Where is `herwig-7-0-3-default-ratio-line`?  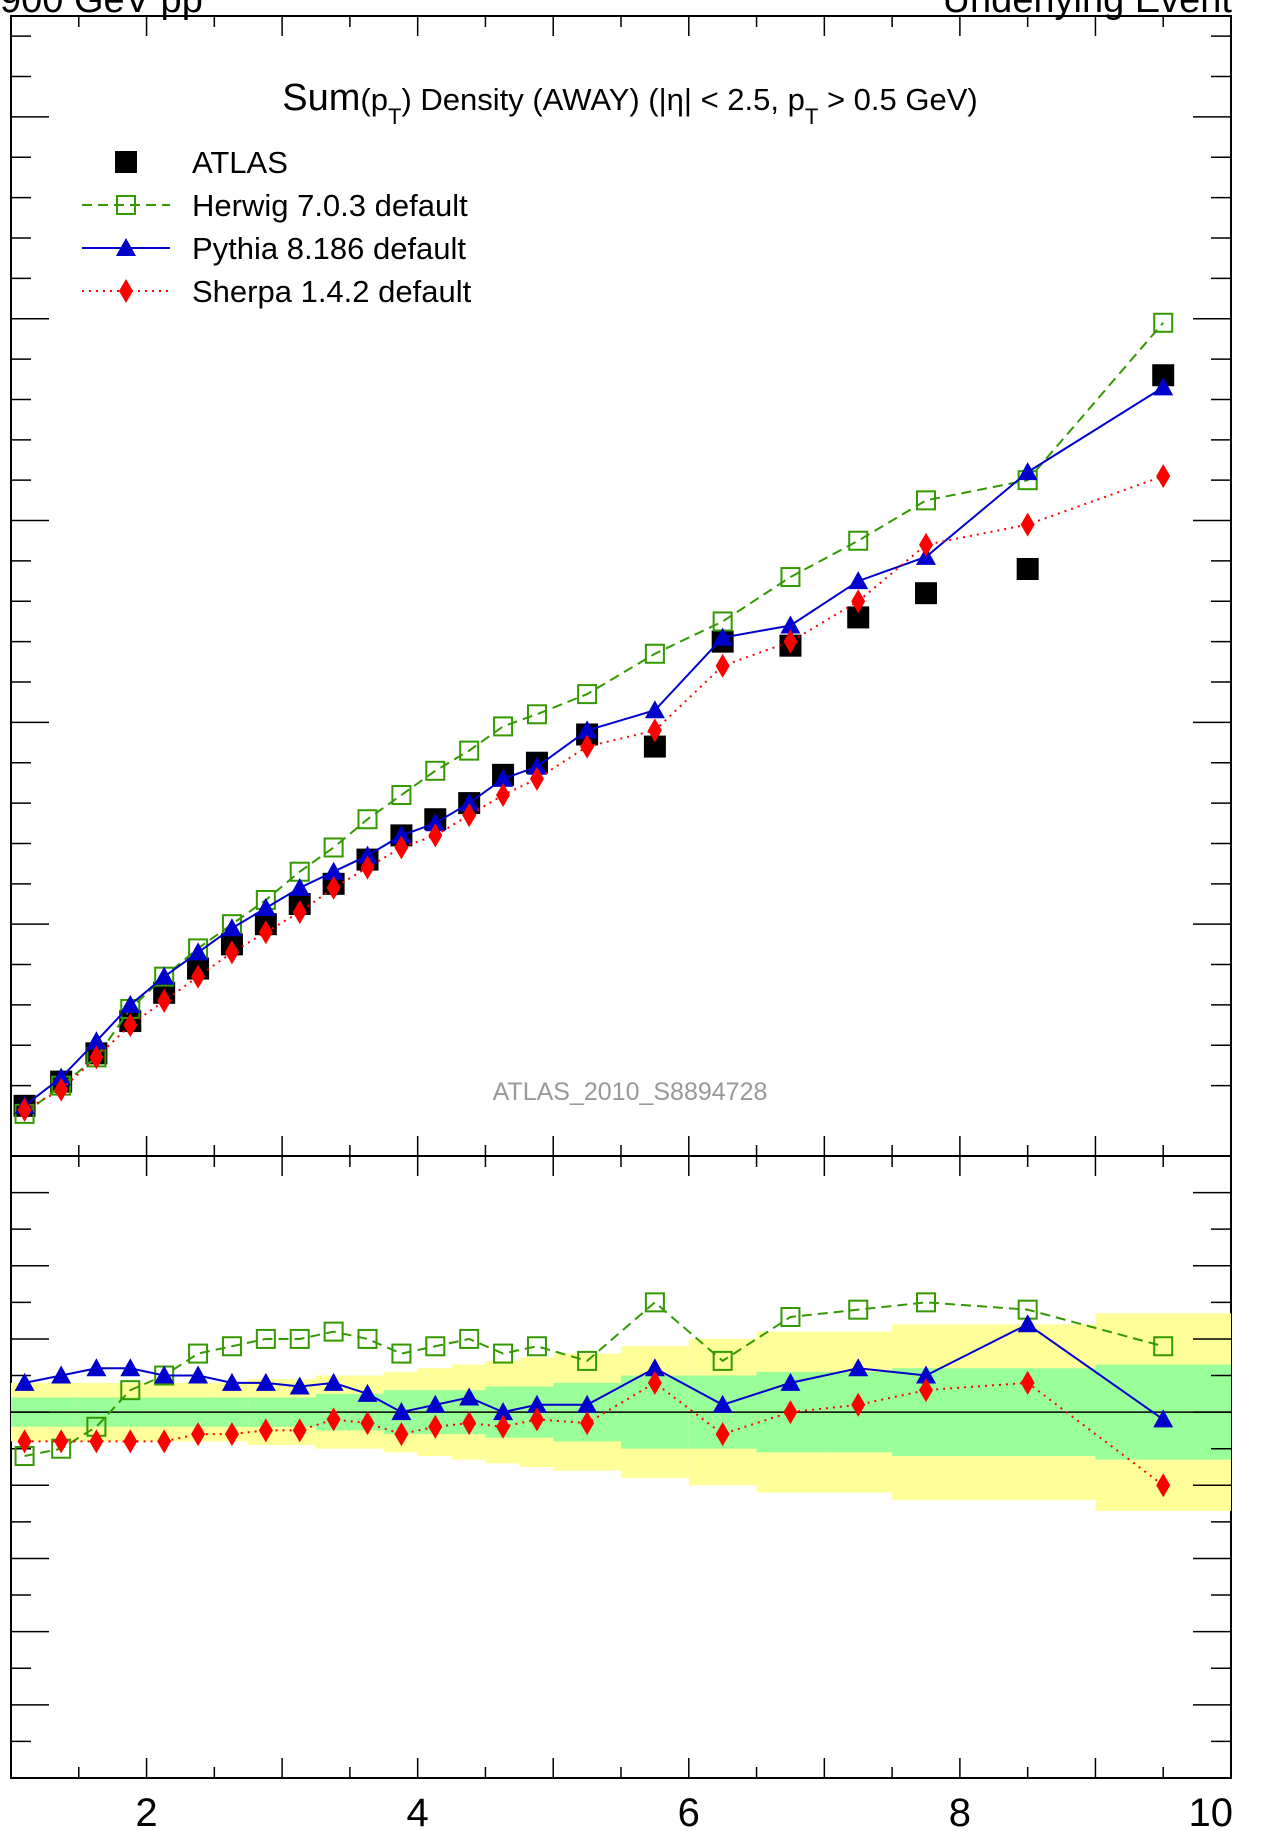 herwig-7-0-3-default-ratio-line is located at coordinates (594, 1379).